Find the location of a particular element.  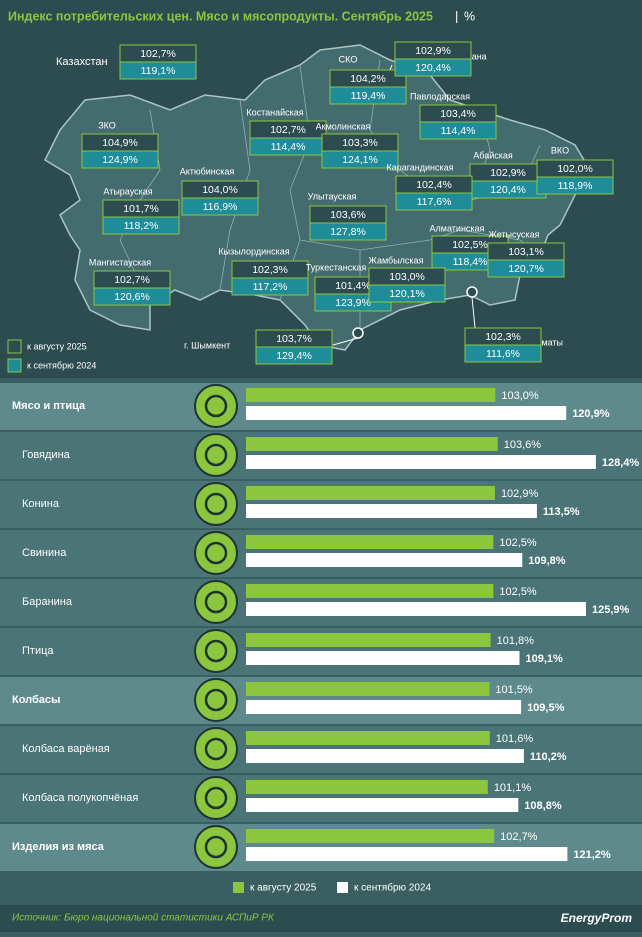

category-label: Баранина is located at coordinates (47, 602).